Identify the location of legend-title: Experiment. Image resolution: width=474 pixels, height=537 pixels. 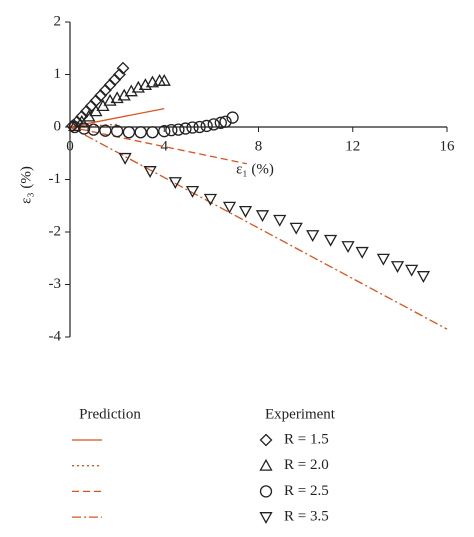
(300, 414).